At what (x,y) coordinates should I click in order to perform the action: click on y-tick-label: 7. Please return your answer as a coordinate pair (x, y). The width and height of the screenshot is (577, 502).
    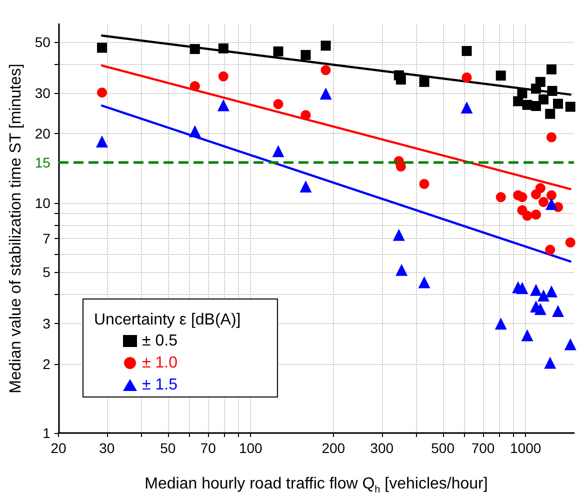
    Looking at the image, I should click on (46, 238).